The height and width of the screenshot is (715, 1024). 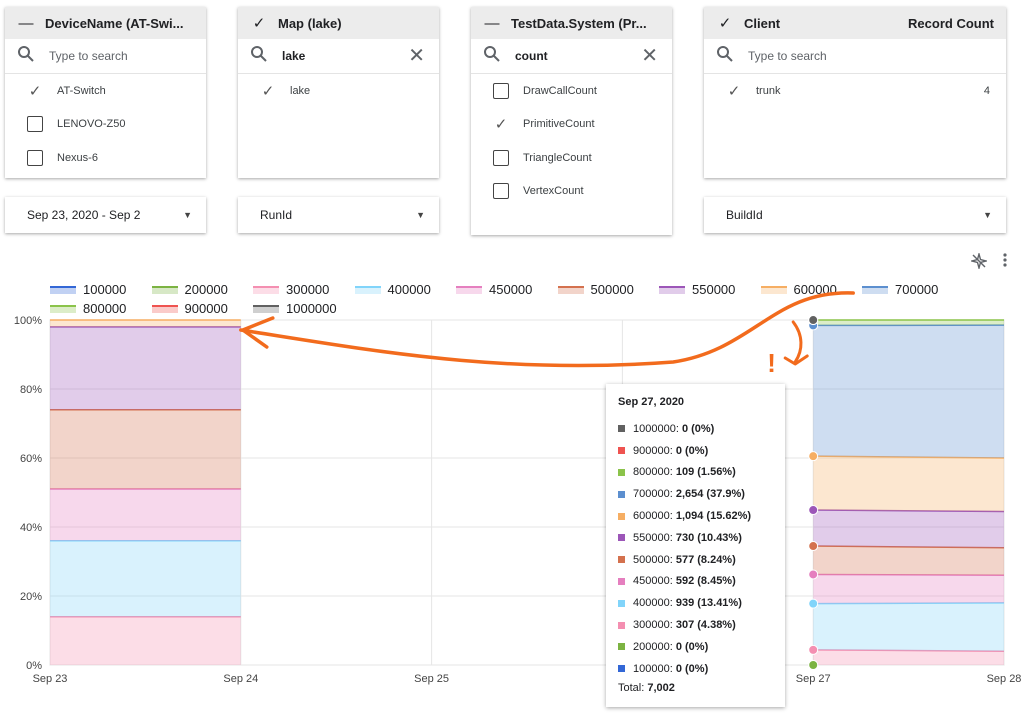 I want to click on legend-item: 100000, so click(x=88, y=289).